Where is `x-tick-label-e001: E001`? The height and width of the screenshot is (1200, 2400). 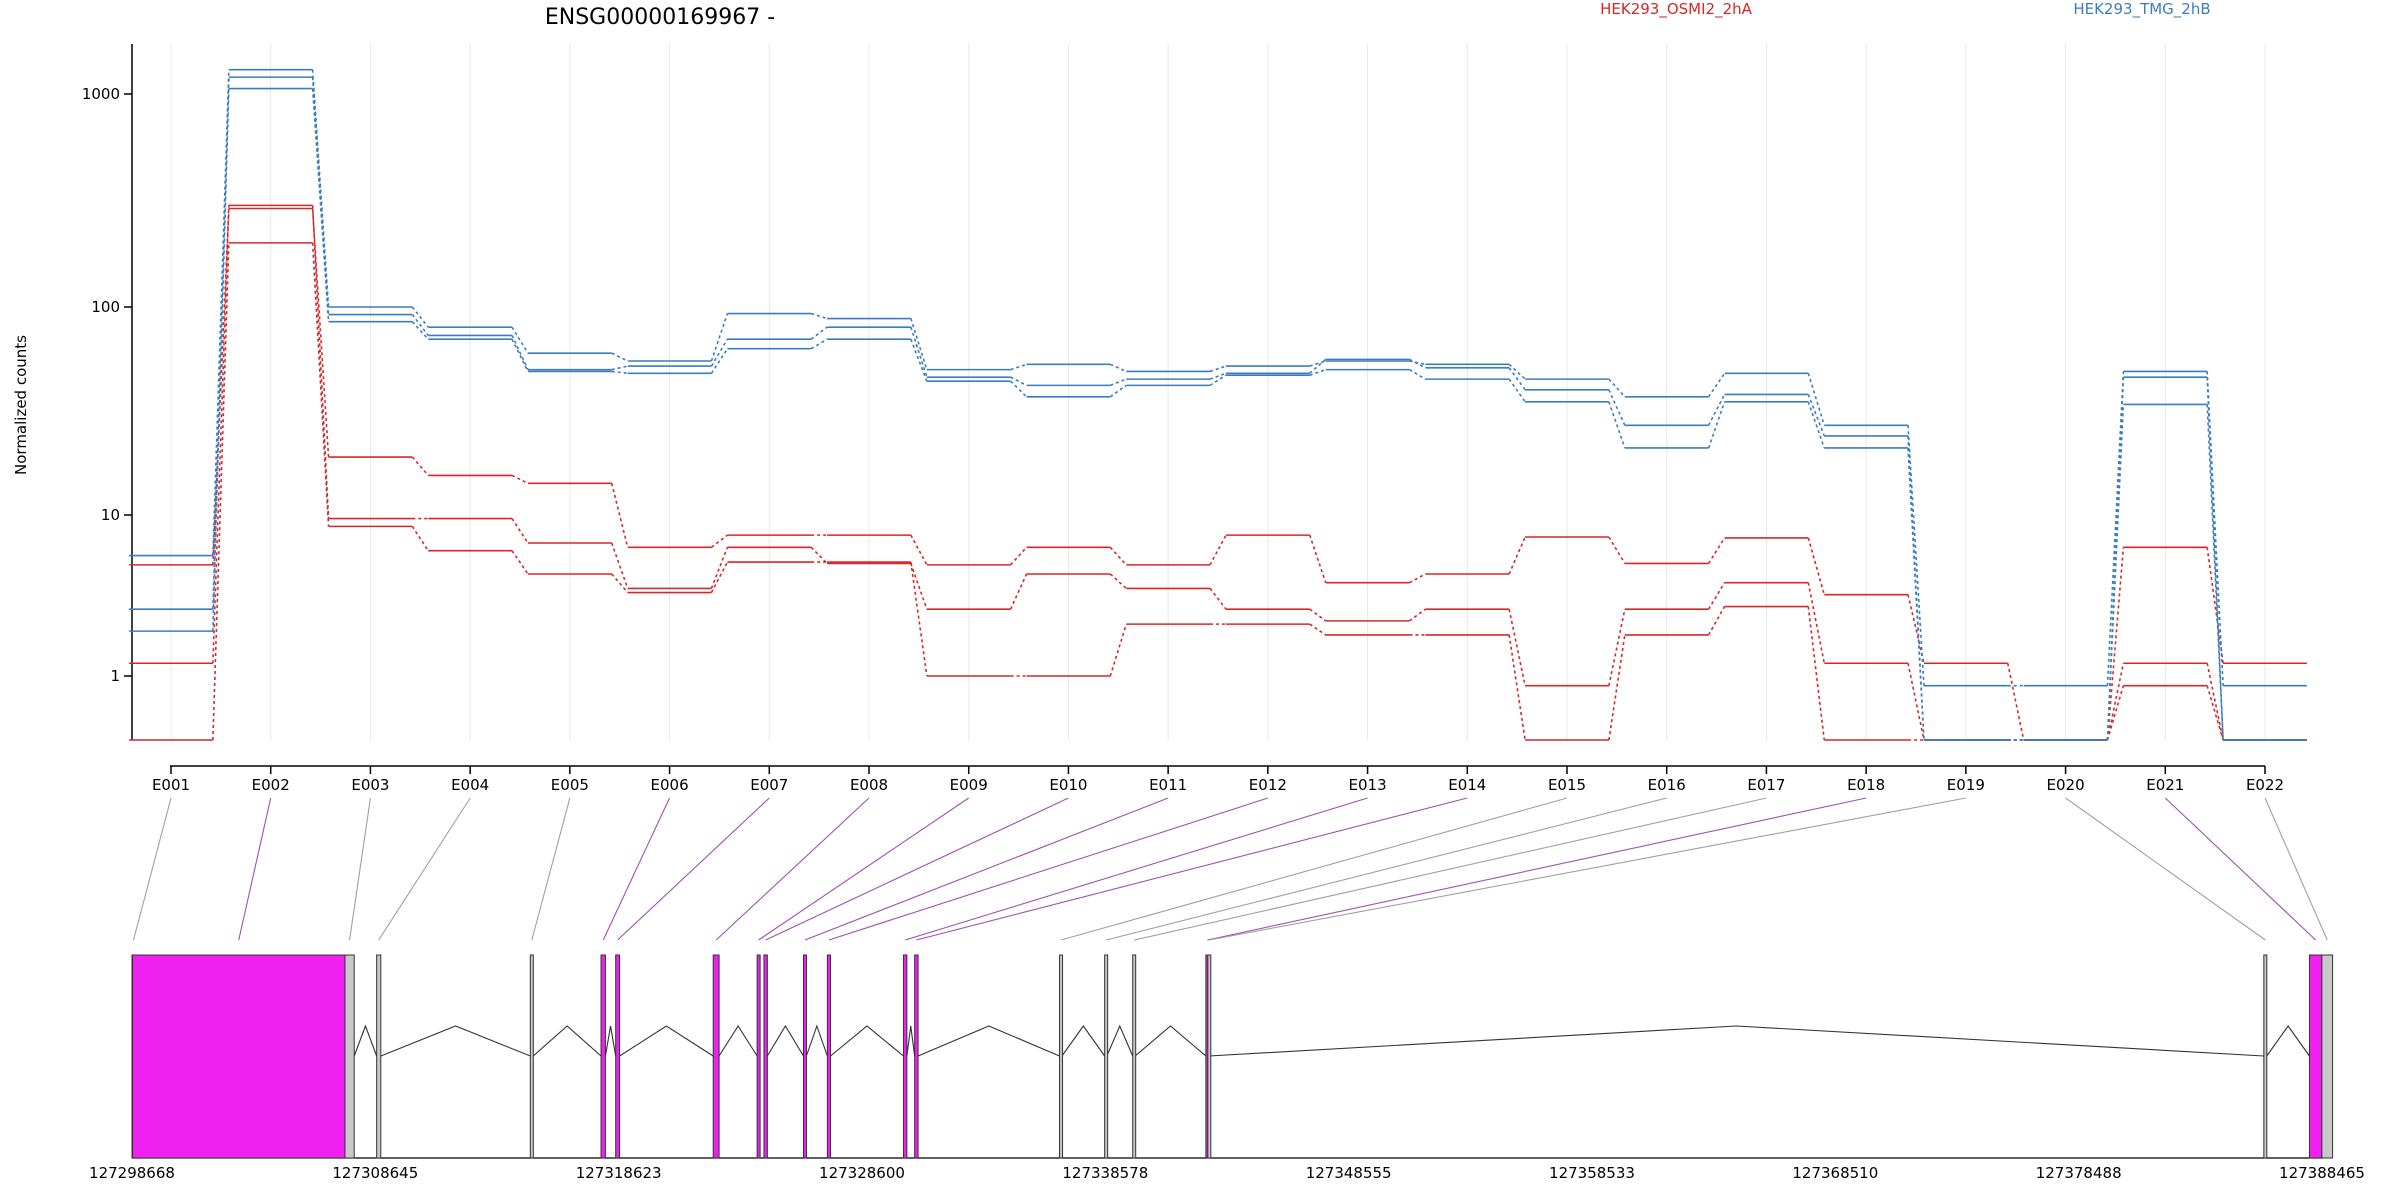
x-tick-label-e001: E001 is located at coordinates (171, 785).